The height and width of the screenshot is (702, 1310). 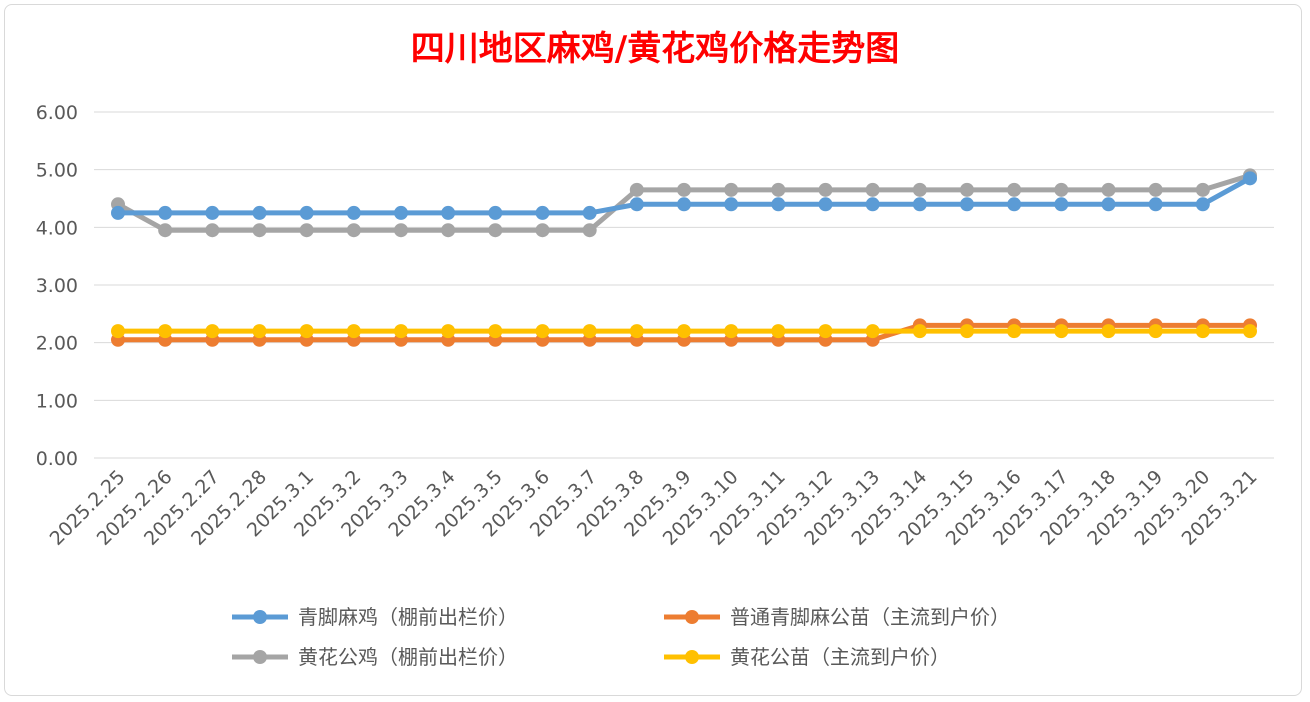 I want to click on y-tick-label: 3.00, so click(x=57, y=286).